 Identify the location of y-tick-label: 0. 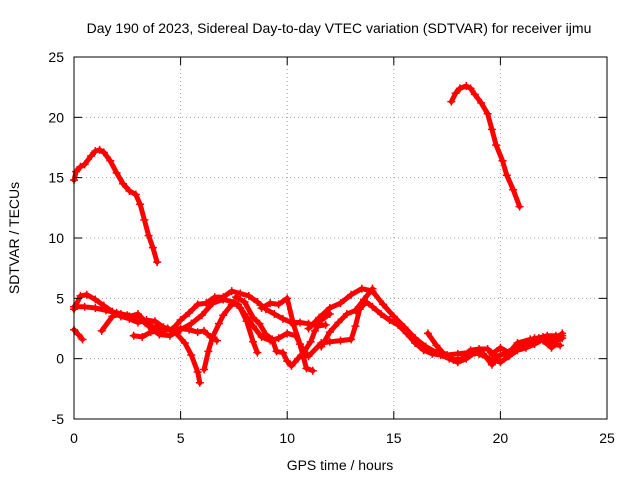
(60, 359).